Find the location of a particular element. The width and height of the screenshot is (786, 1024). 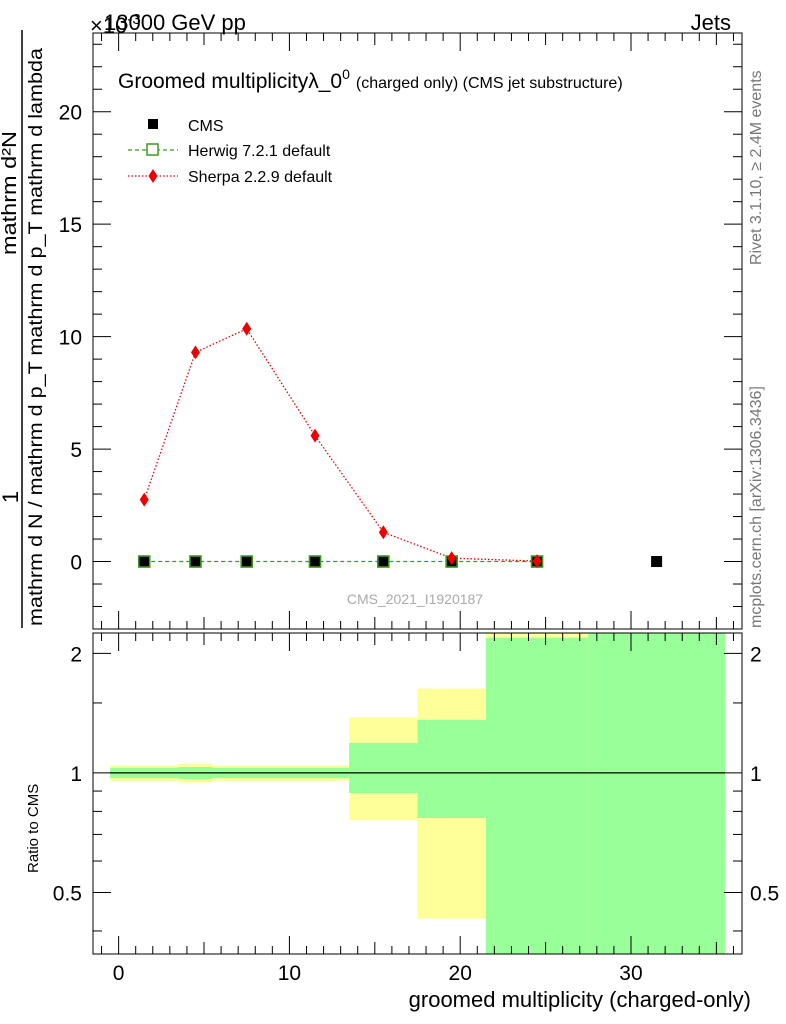

sherpa-series-line is located at coordinates (340, 444).